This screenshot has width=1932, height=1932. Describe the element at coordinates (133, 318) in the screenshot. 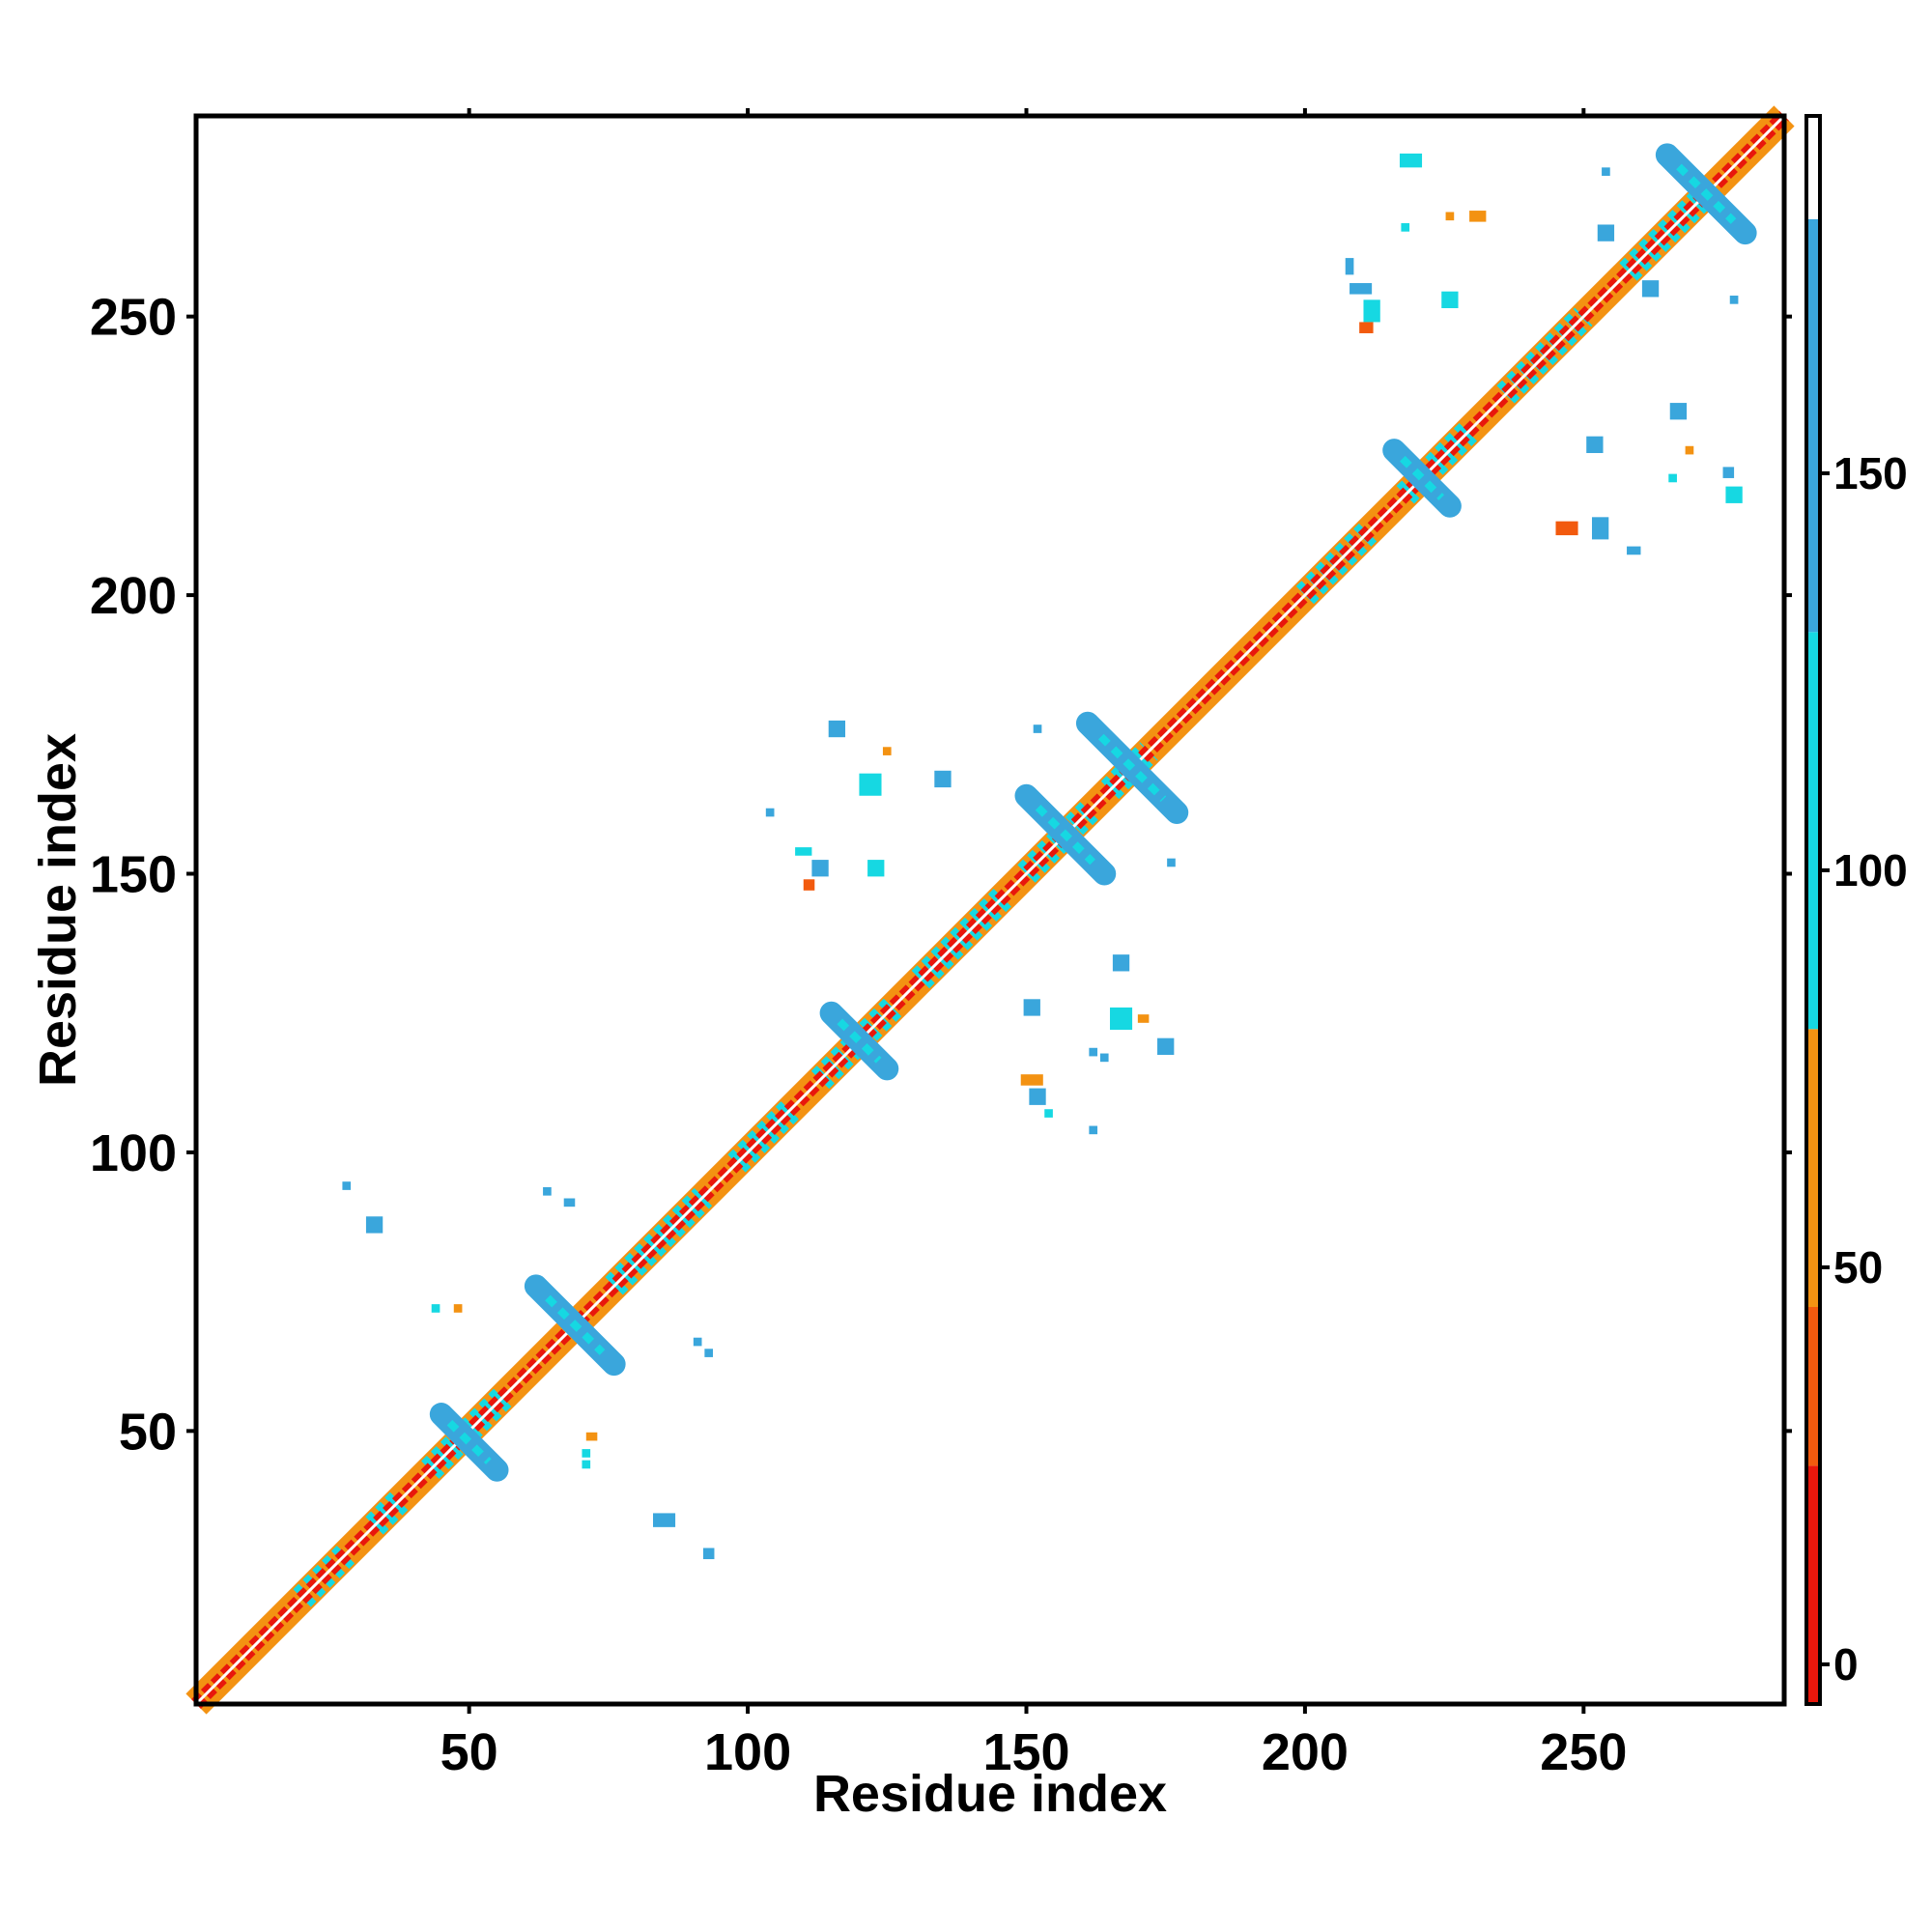

I see `y-tick-label: 250` at that location.